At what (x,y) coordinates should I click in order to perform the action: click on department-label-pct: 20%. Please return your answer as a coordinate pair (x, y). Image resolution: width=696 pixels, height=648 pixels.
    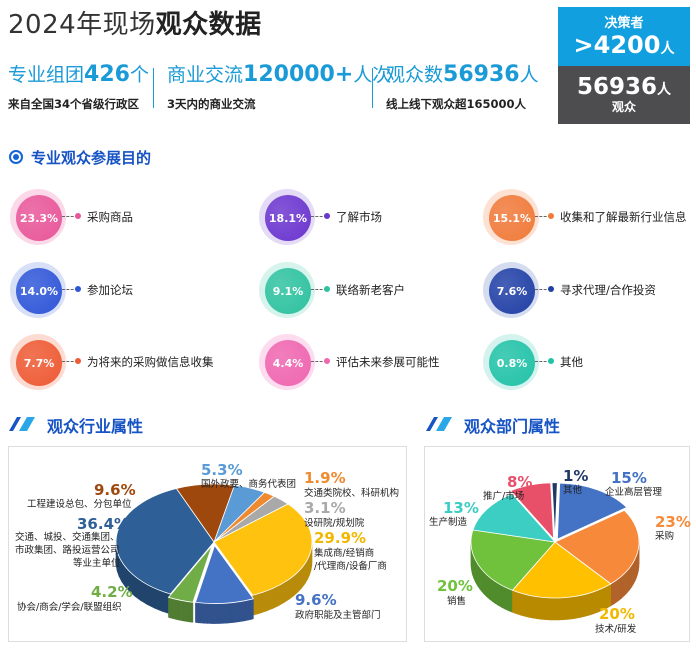
    Looking at the image, I should click on (617, 614).